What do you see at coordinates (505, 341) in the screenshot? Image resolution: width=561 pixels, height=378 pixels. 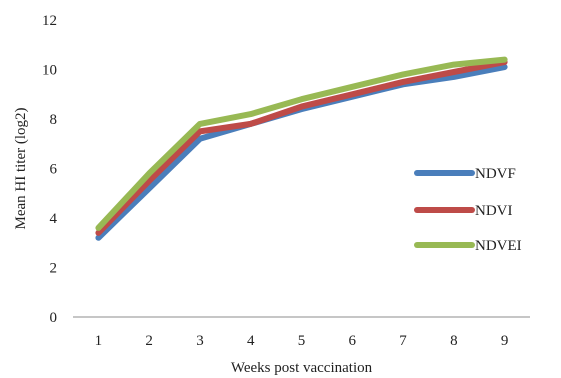 I see `x-tick-label: 9` at bounding box center [505, 341].